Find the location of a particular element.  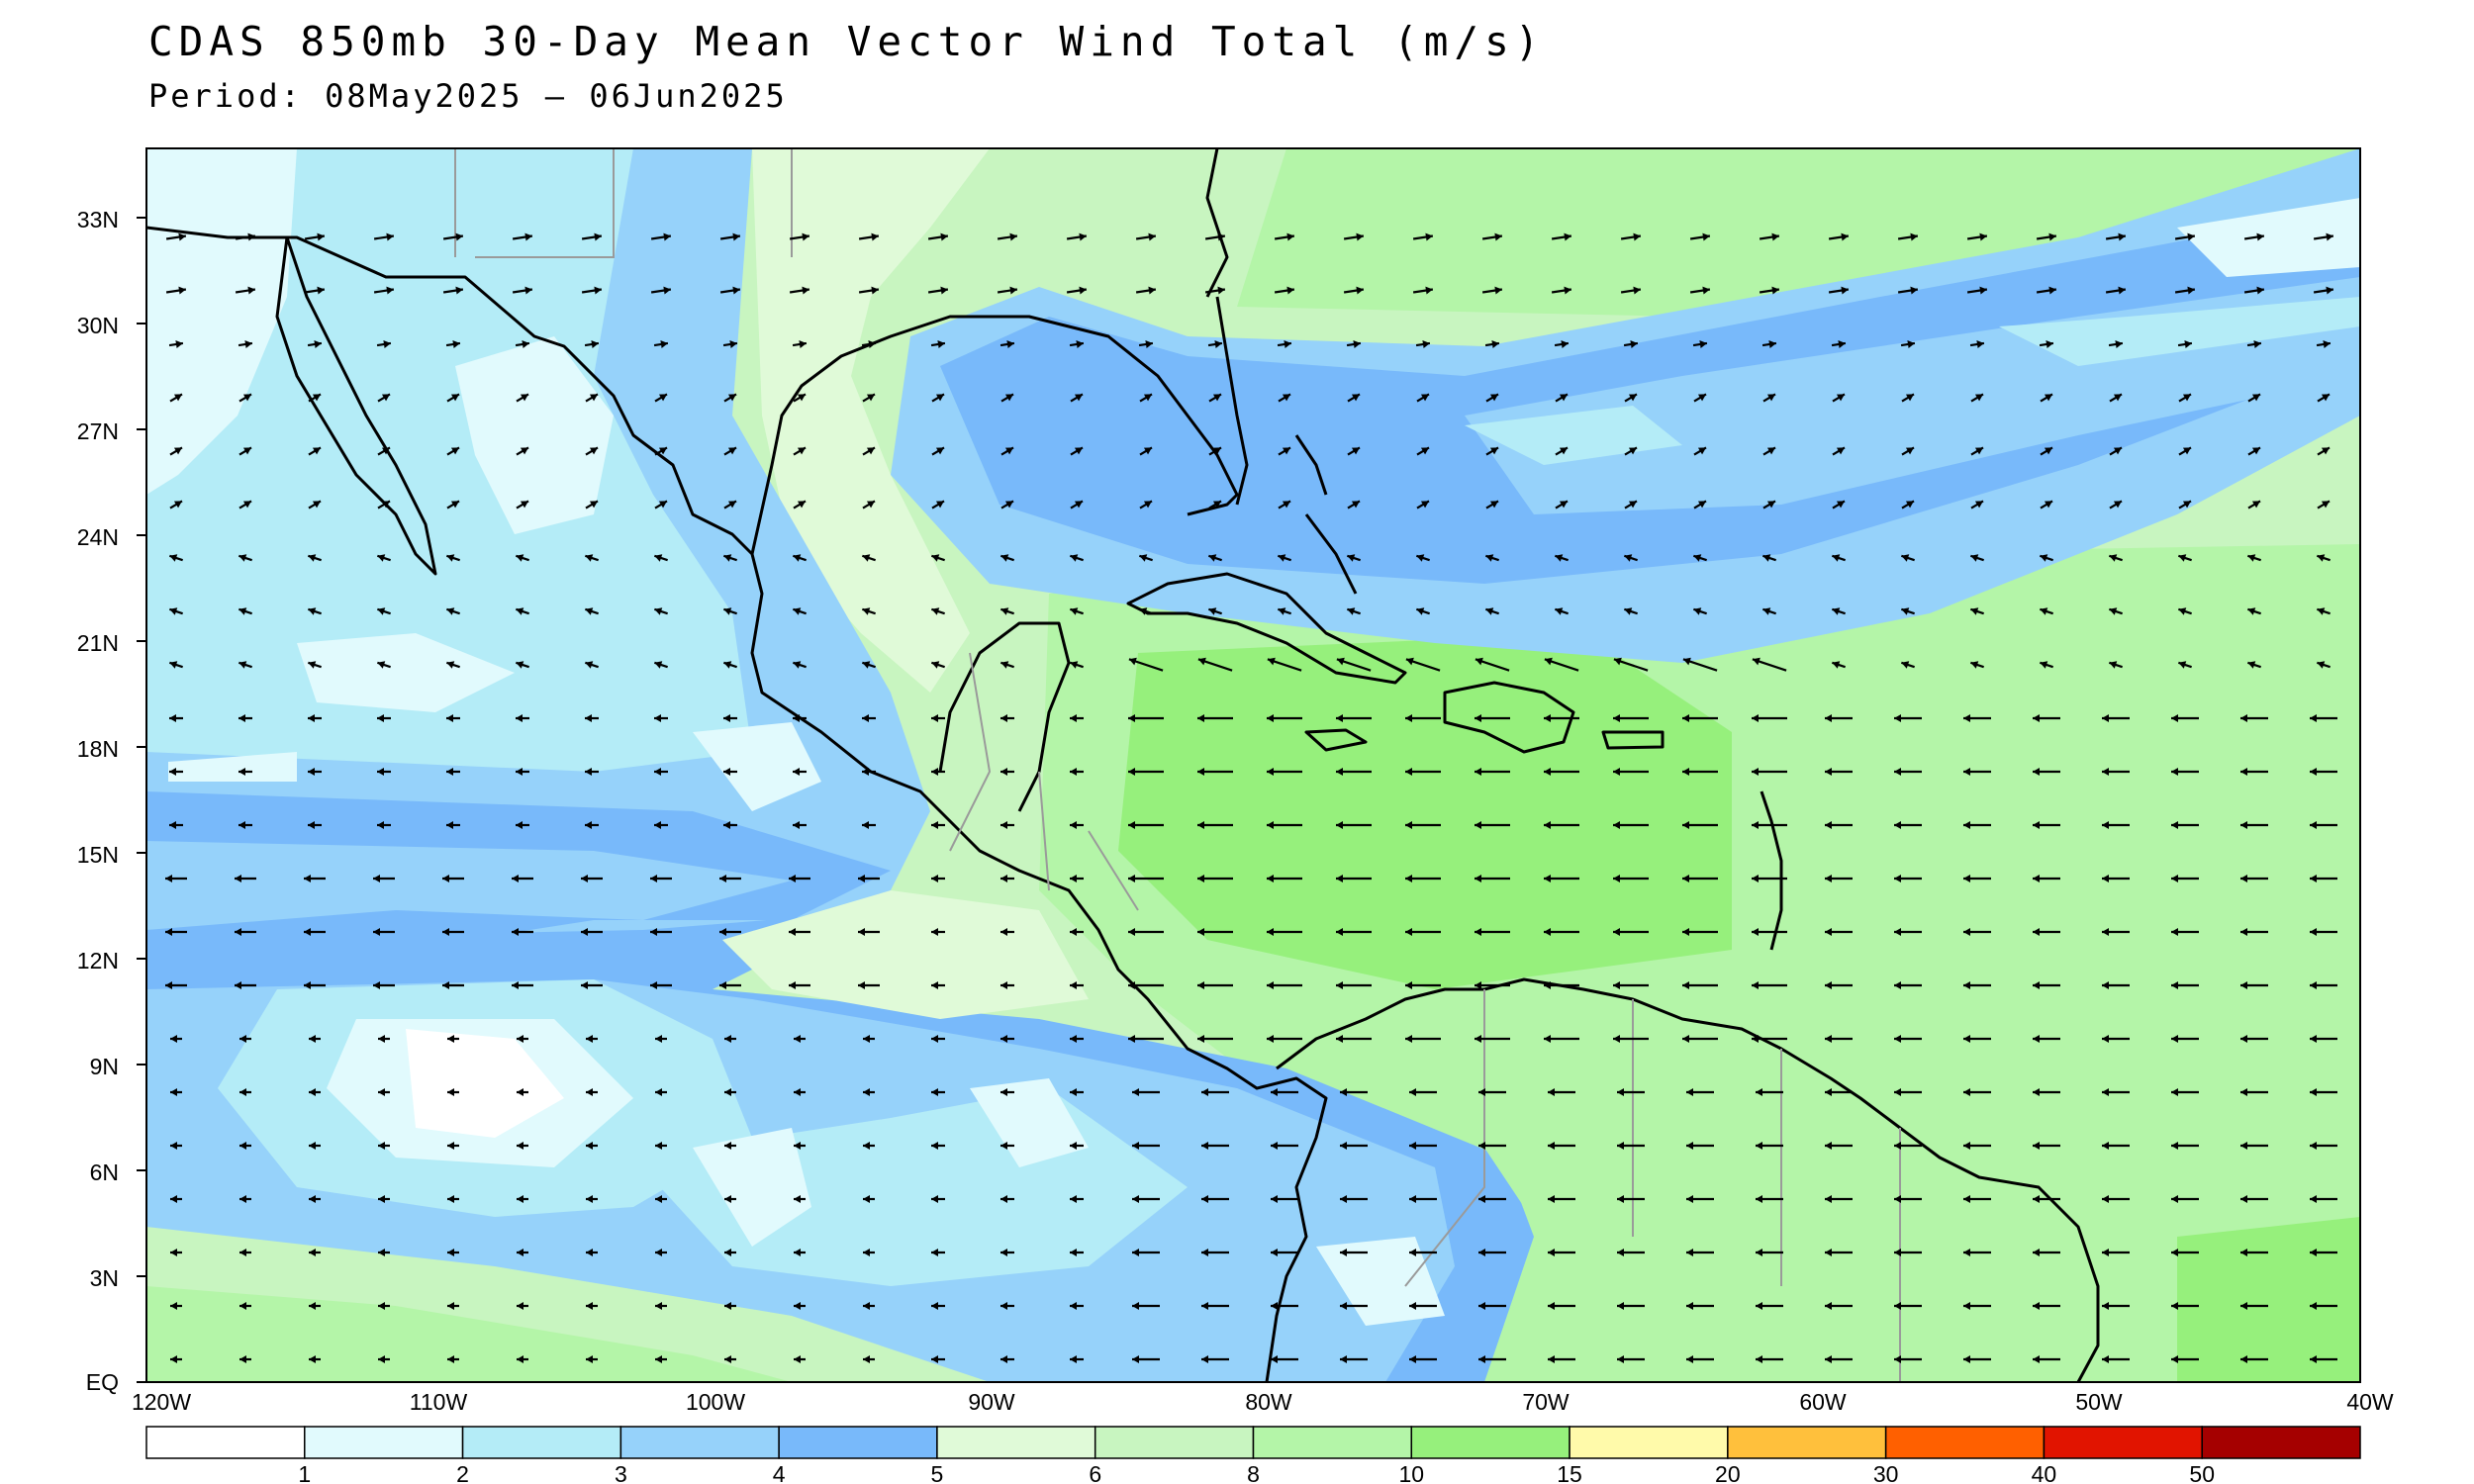

lon-tick-label: 50W is located at coordinates (2099, 1402).